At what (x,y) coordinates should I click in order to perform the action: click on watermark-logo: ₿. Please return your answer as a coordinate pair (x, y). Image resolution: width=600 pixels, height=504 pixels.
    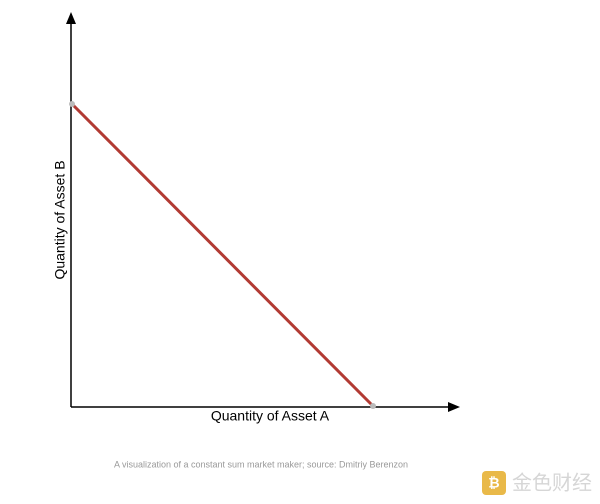
    Looking at the image, I should click on (494, 483).